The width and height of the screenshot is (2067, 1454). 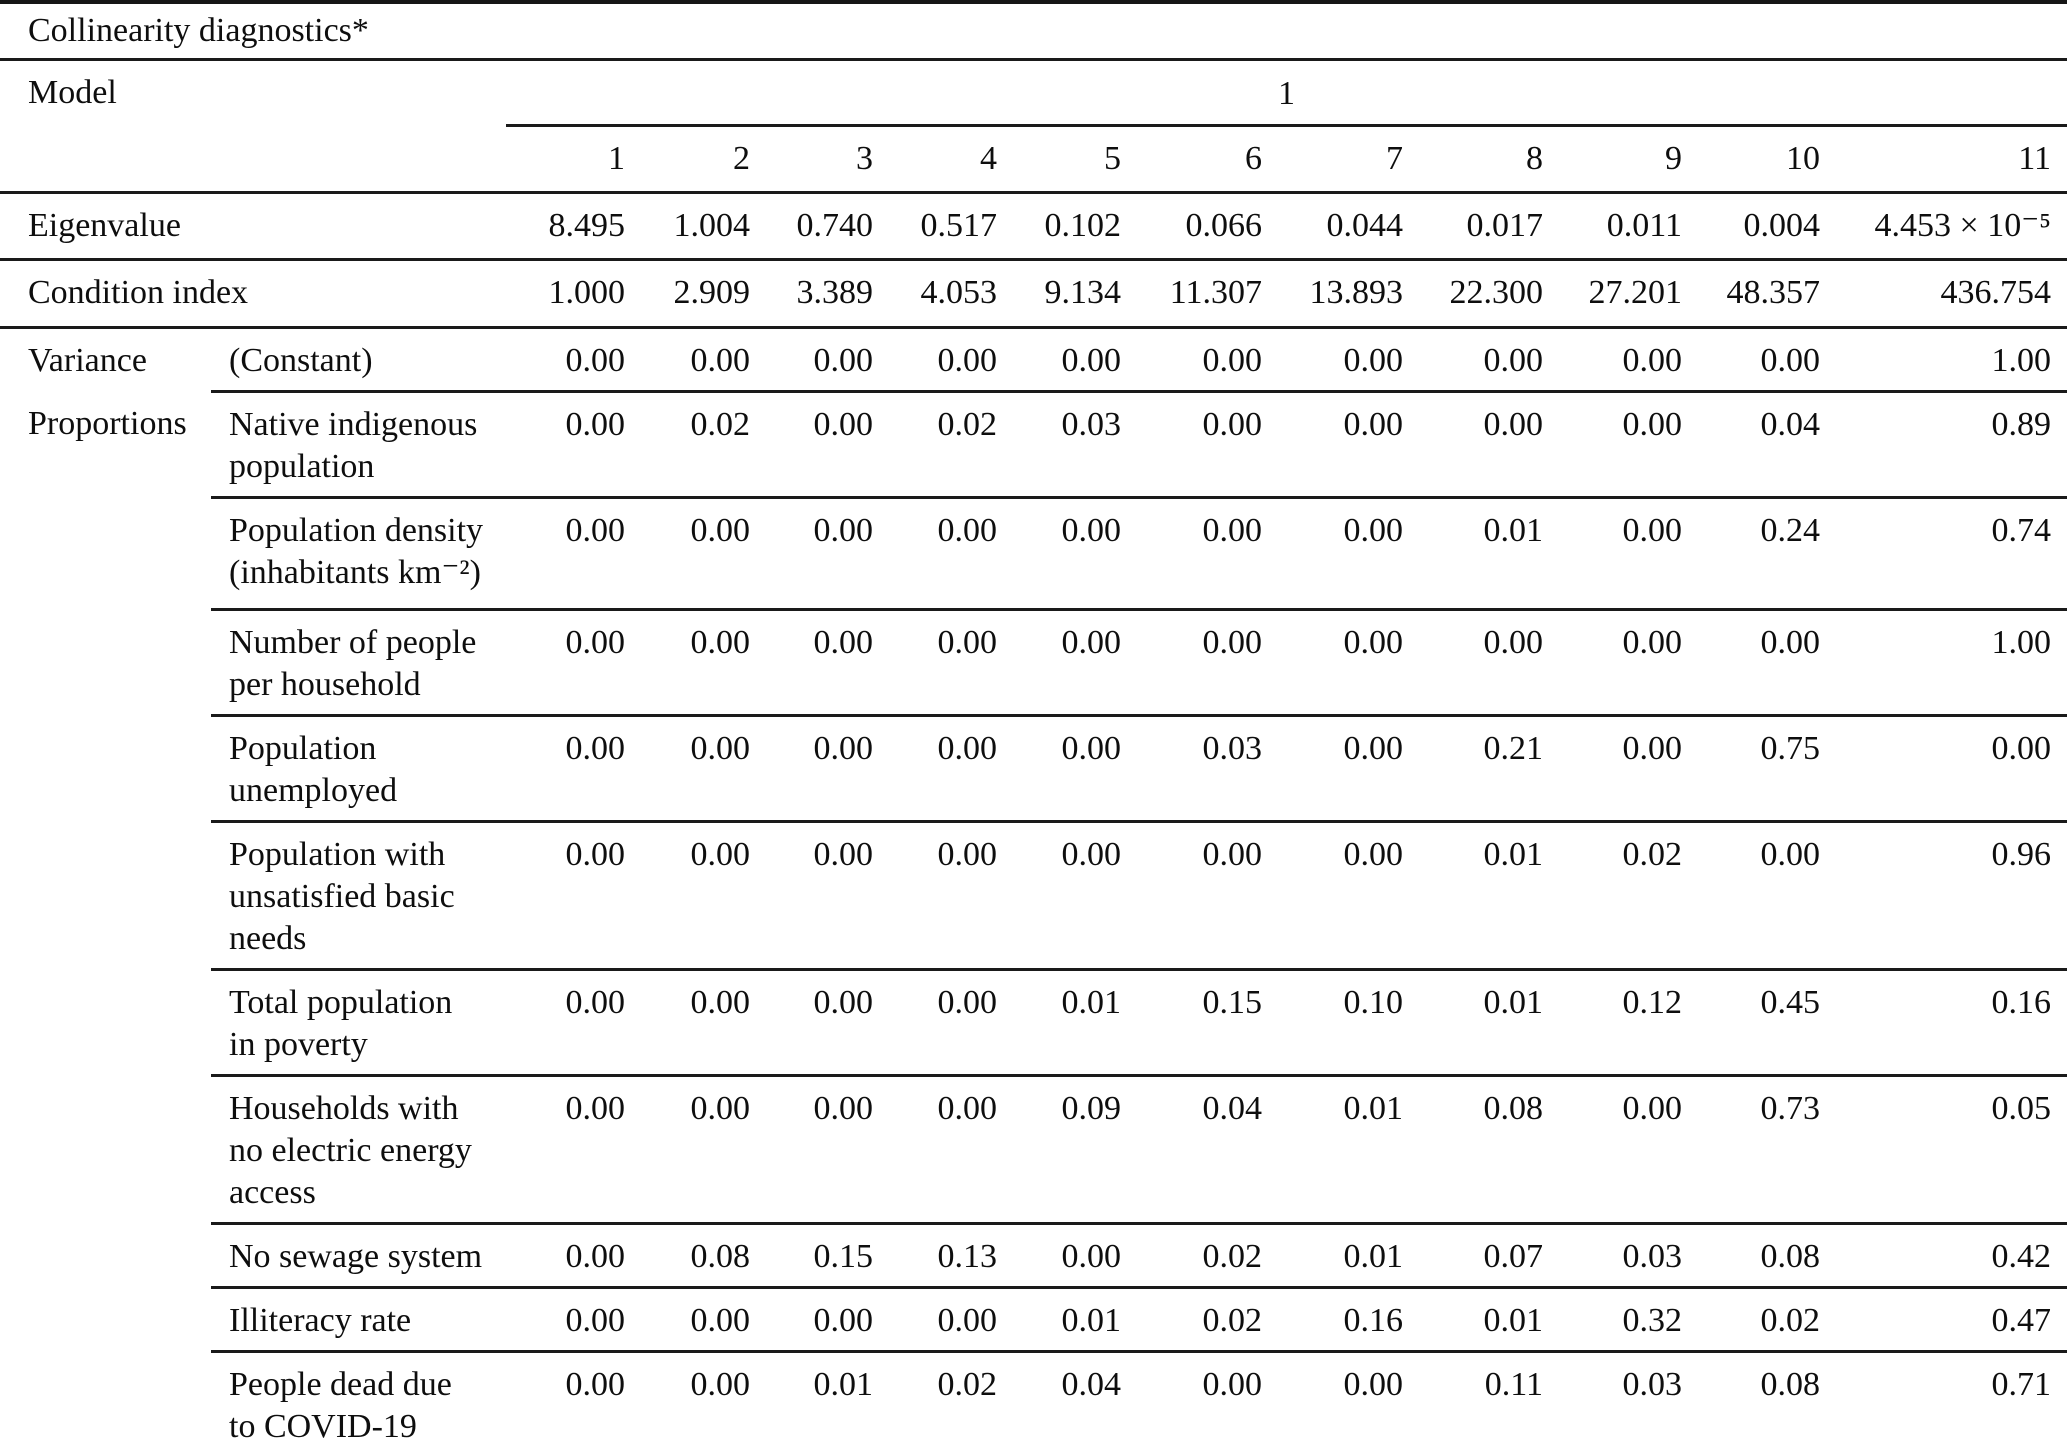 I want to click on value-cell: 0.09, so click(x=1075, y=1150).